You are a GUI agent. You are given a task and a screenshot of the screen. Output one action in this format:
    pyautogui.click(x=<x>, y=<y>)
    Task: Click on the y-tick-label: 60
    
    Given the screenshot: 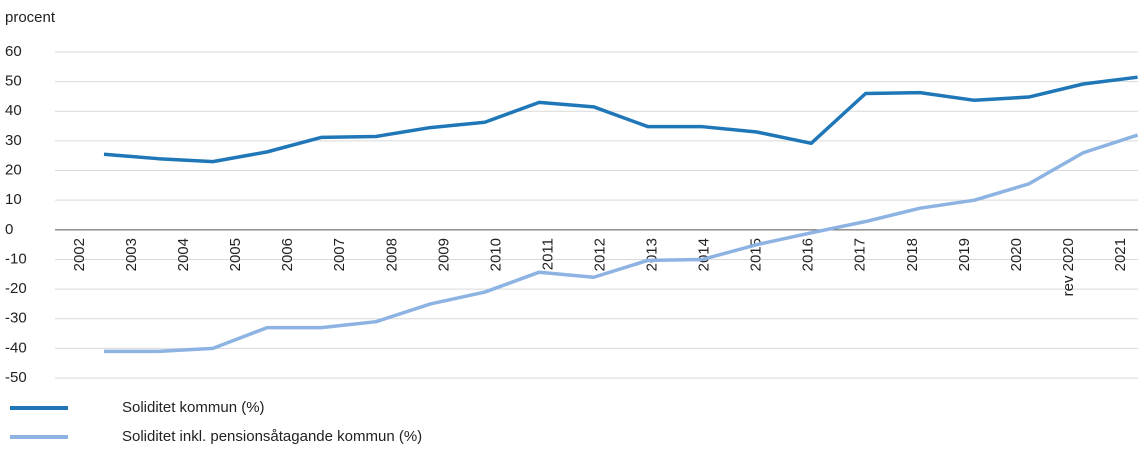 What is the action you would take?
    pyautogui.click(x=13, y=51)
    